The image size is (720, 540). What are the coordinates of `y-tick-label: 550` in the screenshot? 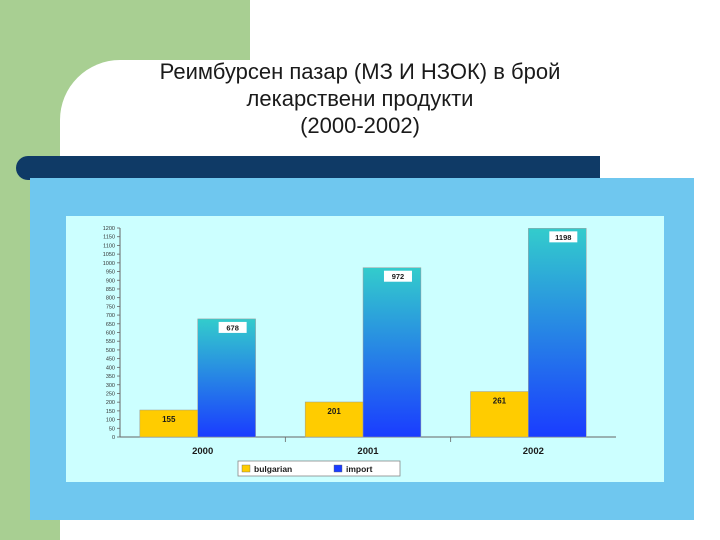 It's located at (110, 342).